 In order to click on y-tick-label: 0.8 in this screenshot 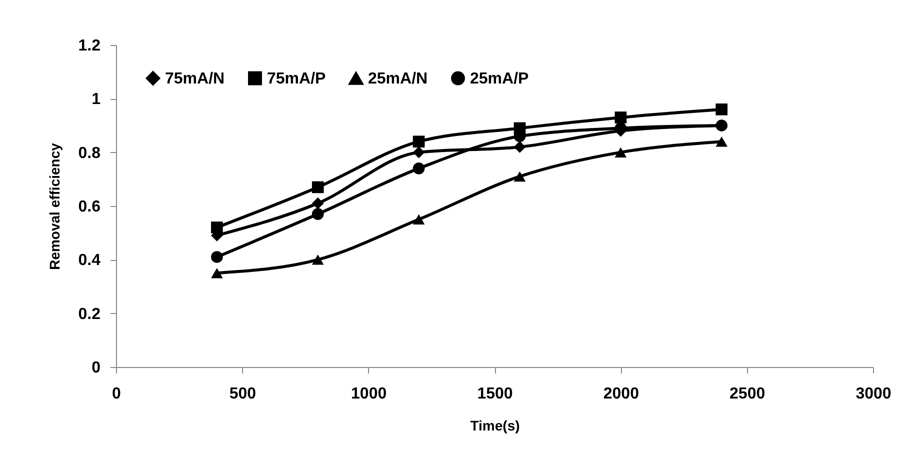, I will do `click(89, 153)`.